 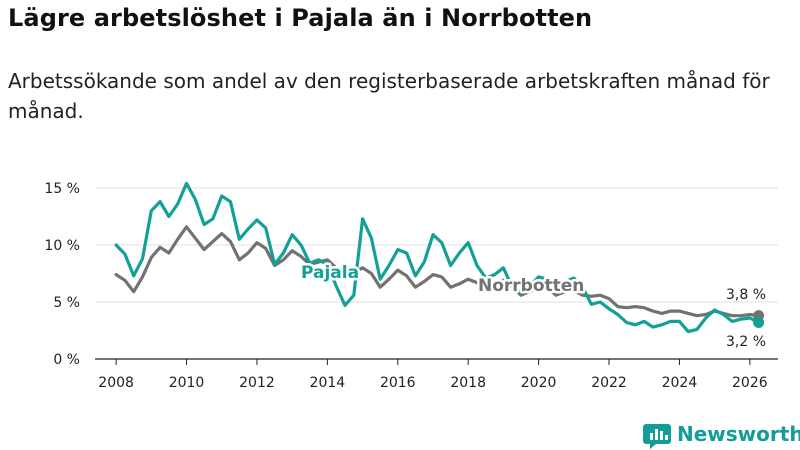 I want to click on y-tick-label: 15 %, so click(x=62, y=189).